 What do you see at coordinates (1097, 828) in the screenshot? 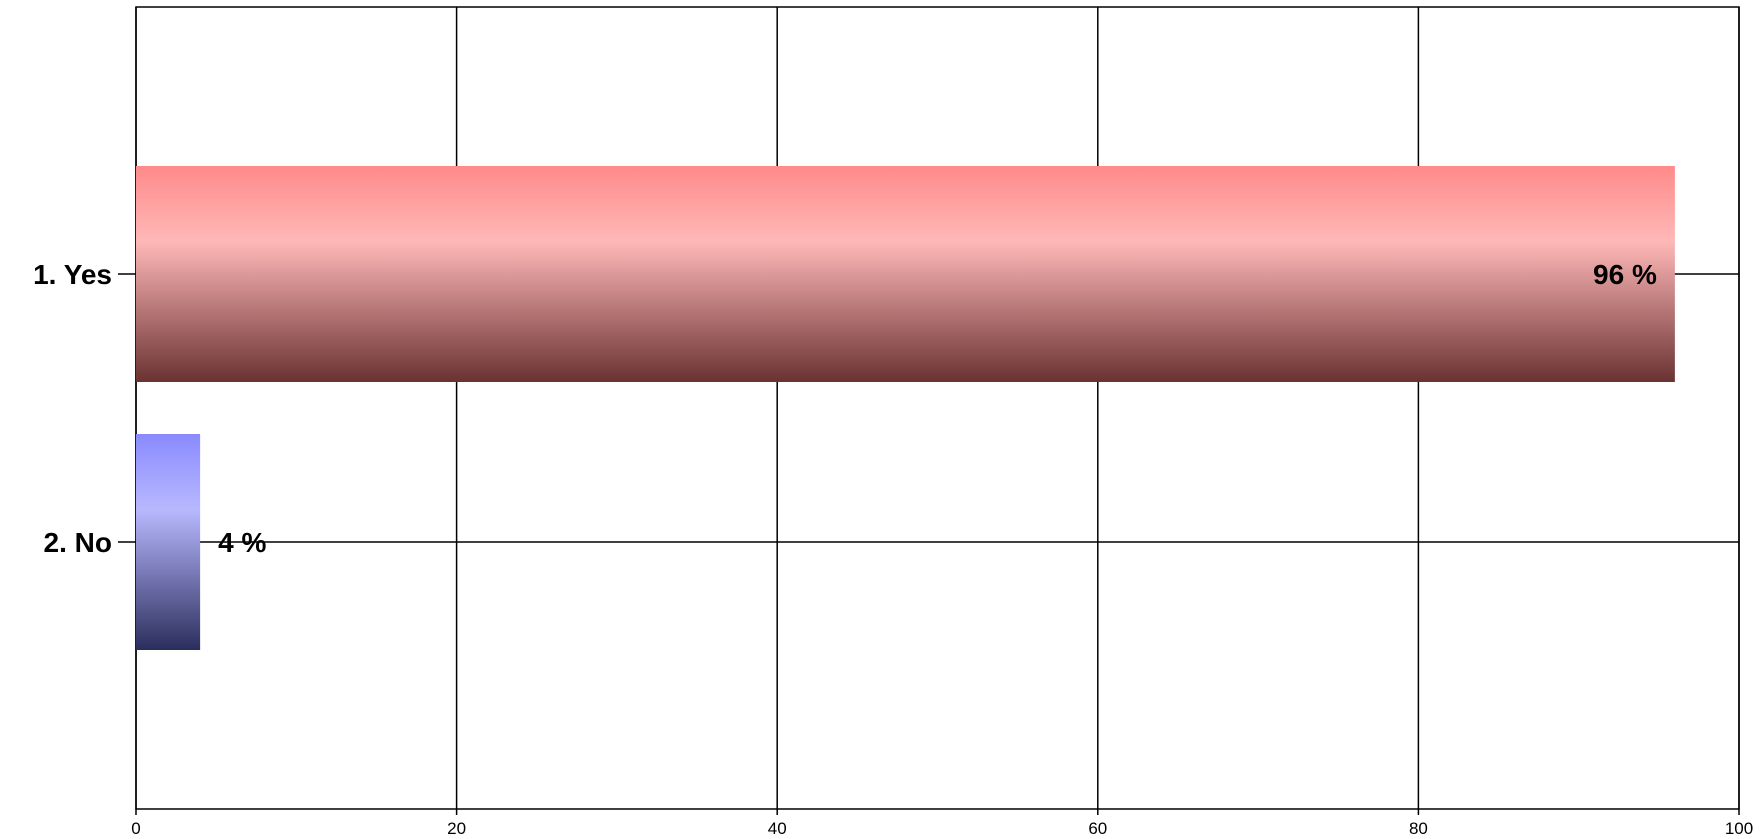
I see `x-tick-label: 60` at bounding box center [1097, 828].